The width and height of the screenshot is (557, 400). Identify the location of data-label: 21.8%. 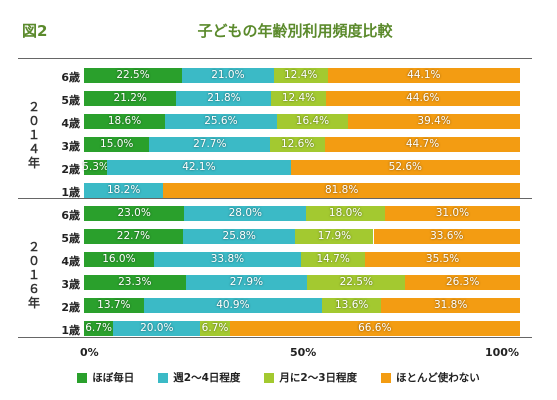
(224, 98).